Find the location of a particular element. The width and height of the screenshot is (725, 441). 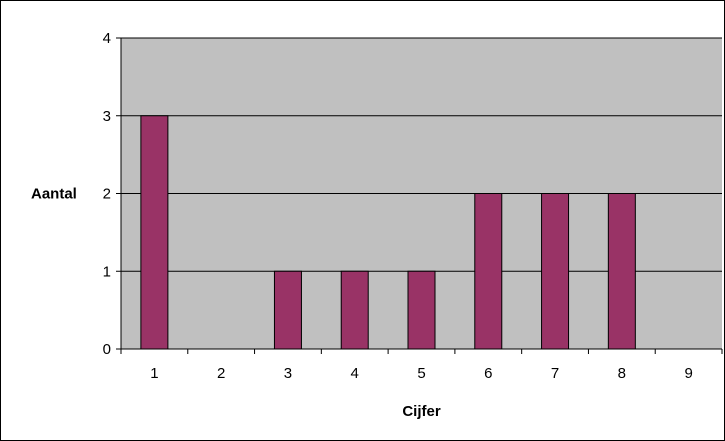

y-axis-title: Aantal is located at coordinates (54, 194).